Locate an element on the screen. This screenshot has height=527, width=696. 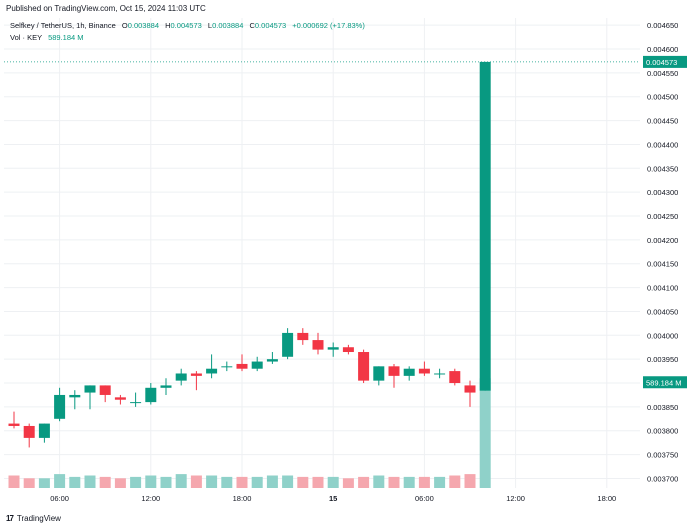
last-price-tag is located at coordinates (665, 61).